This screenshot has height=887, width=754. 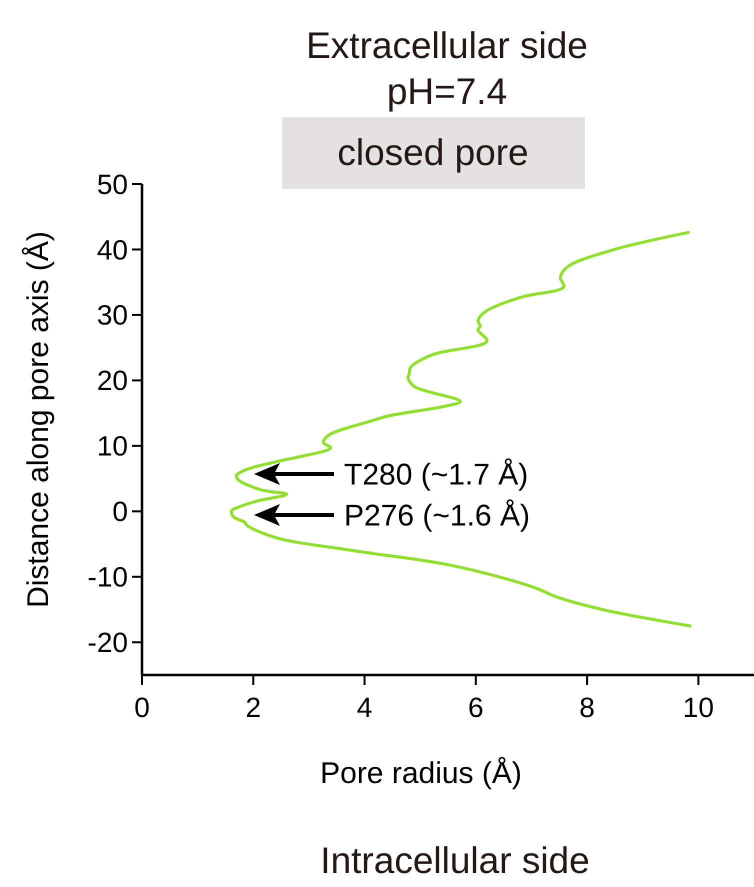 I want to click on y-tick-label: 40, so click(x=112, y=250).